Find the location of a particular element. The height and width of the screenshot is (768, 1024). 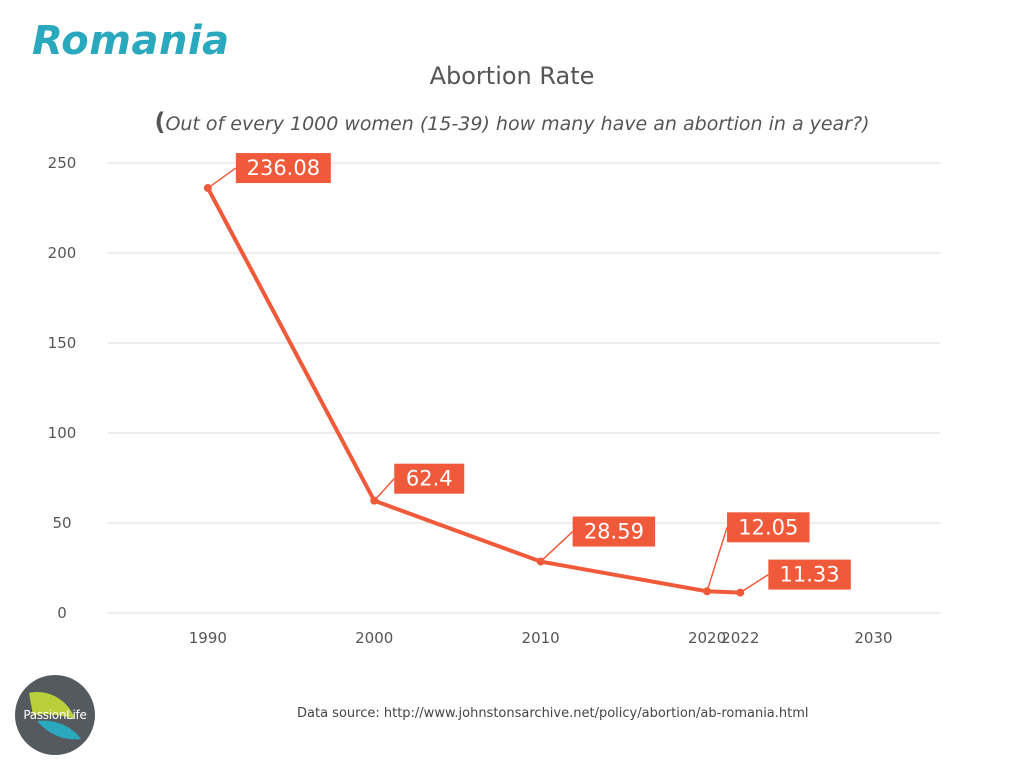

chart-title: Abortion Rate is located at coordinates (512, 76).